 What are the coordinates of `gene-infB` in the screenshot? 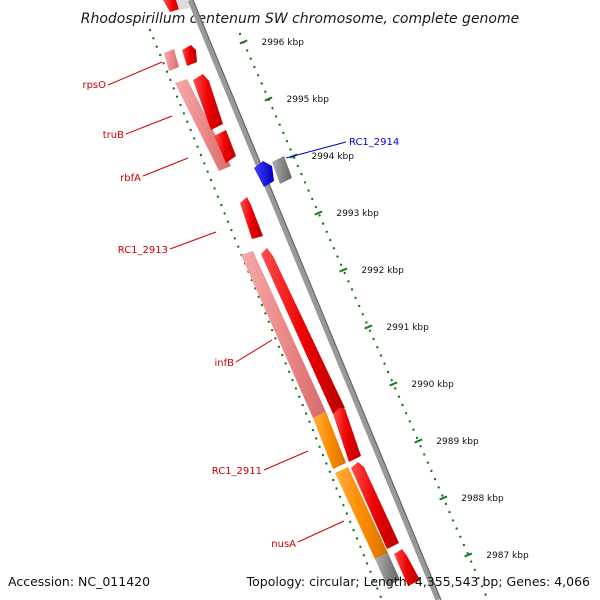 It's located at (283, 334).